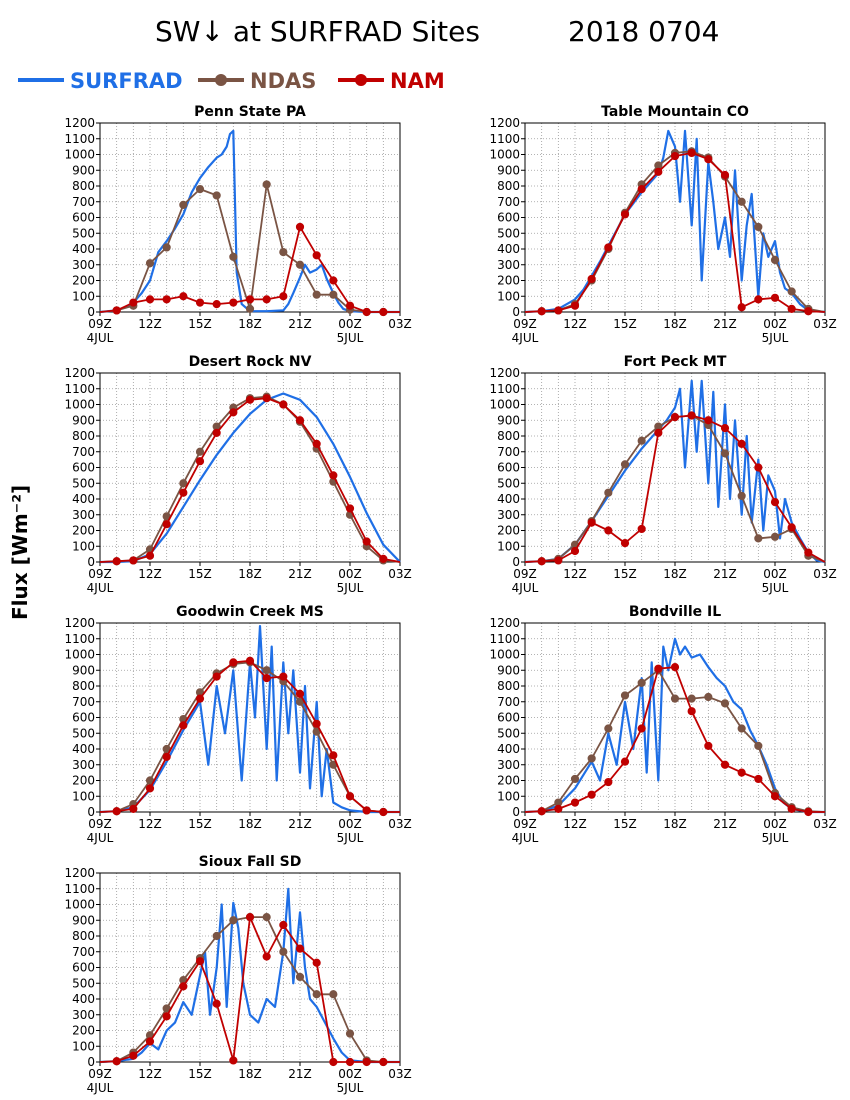  What do you see at coordinates (20, 552) in the screenshot?
I see `y-axis-label: Flux [Wm⁻²]` at bounding box center [20, 552].